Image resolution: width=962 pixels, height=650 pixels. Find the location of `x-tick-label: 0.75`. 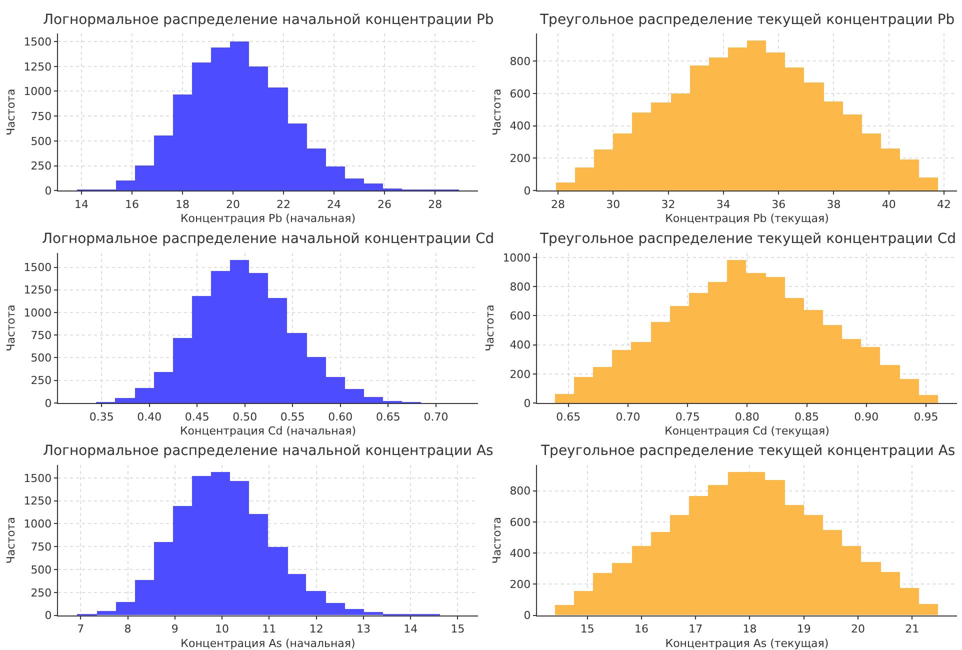

x-tick-label: 0.75 is located at coordinates (687, 417).